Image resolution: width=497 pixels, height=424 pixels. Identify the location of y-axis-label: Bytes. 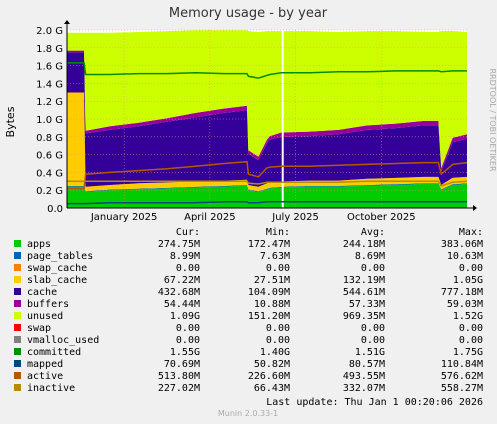
(10, 121).